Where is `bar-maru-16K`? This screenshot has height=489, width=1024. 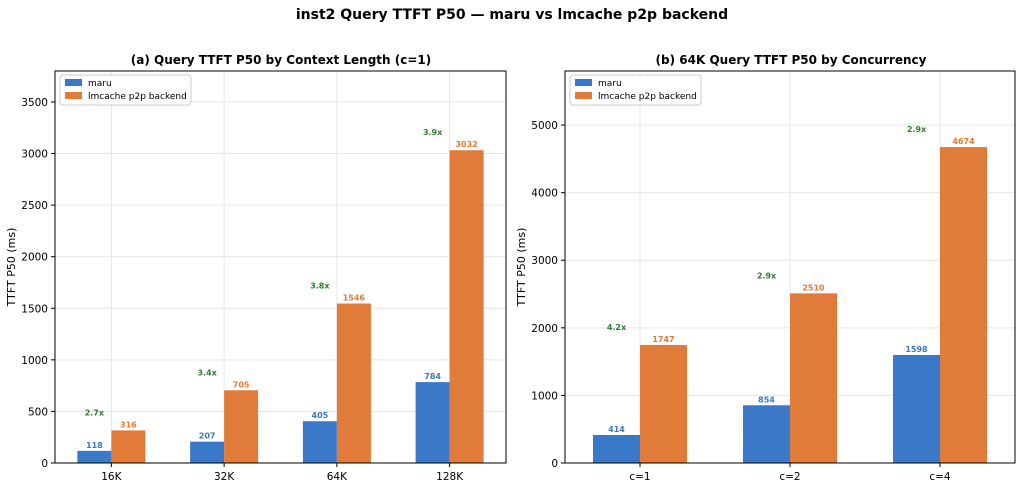 bar-maru-16K is located at coordinates (94, 456).